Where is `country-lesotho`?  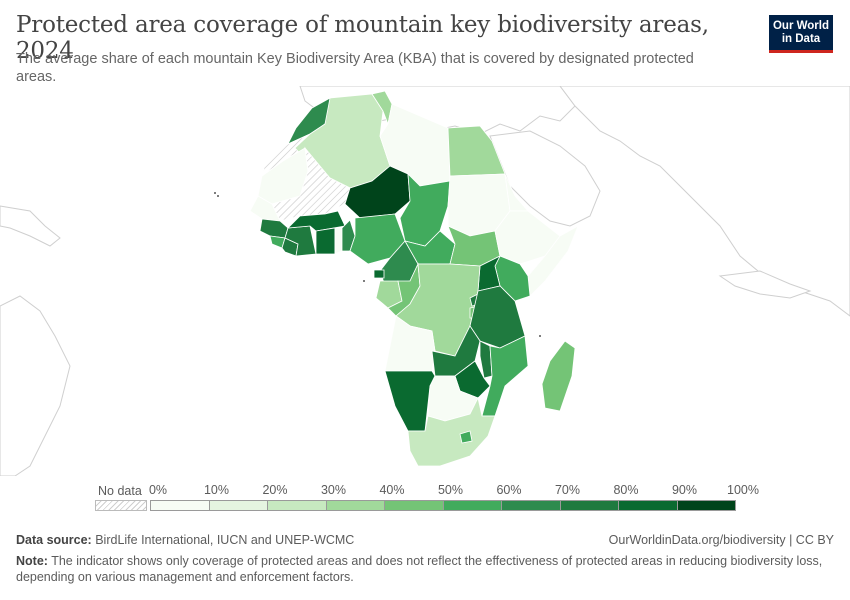
country-lesotho is located at coordinates (466, 437).